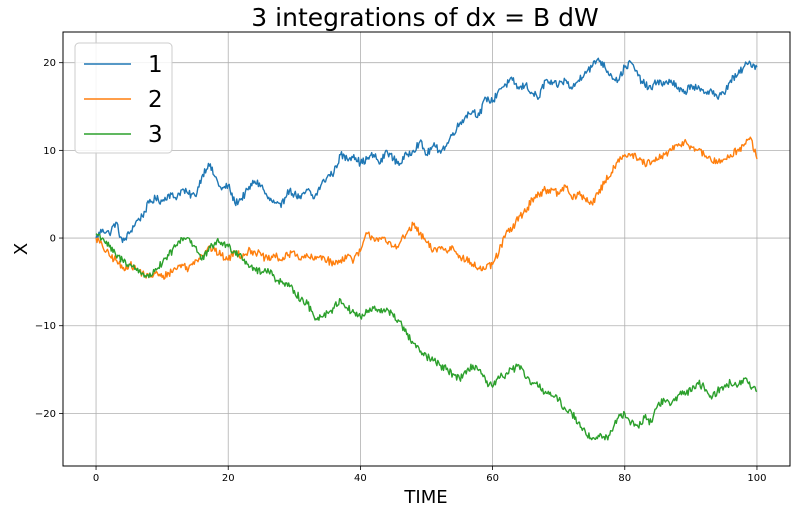  Describe the element at coordinates (228, 478) in the screenshot. I see `x-tick-label: 20` at that location.